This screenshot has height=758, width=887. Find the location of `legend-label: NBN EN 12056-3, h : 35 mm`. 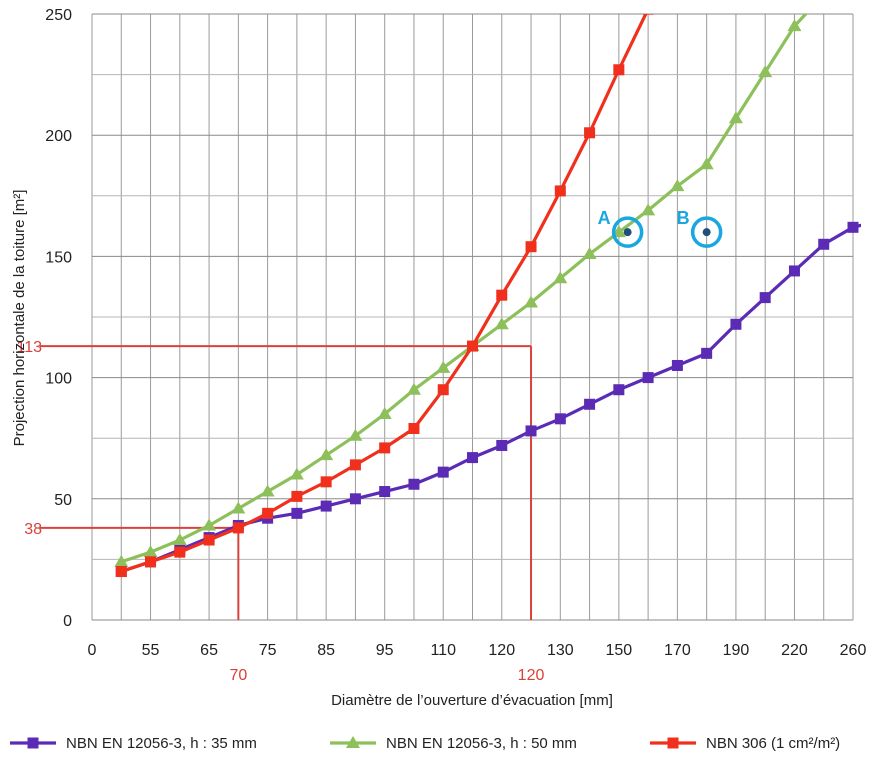

legend-label: NBN EN 12056-3, h : 35 mm is located at coordinates (161, 743).